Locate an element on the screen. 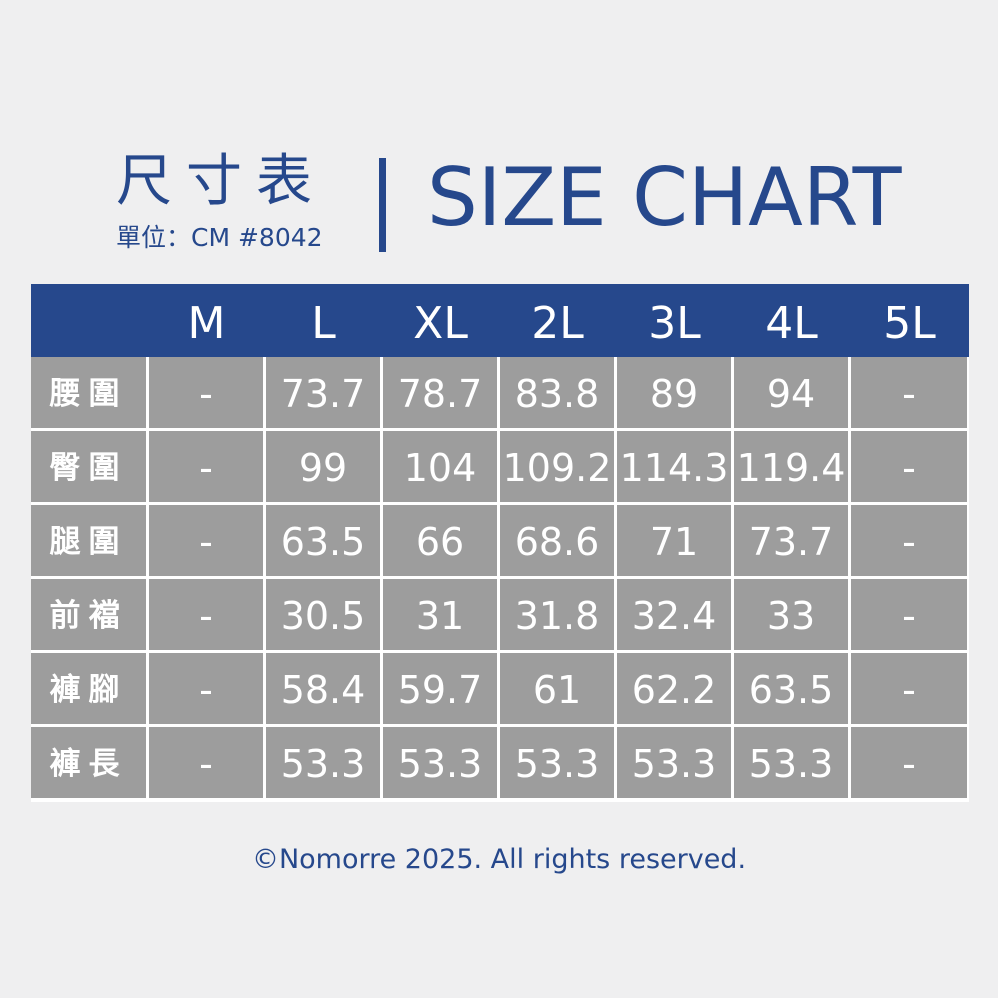  header-cell-4l: 4L is located at coordinates (791, 323).